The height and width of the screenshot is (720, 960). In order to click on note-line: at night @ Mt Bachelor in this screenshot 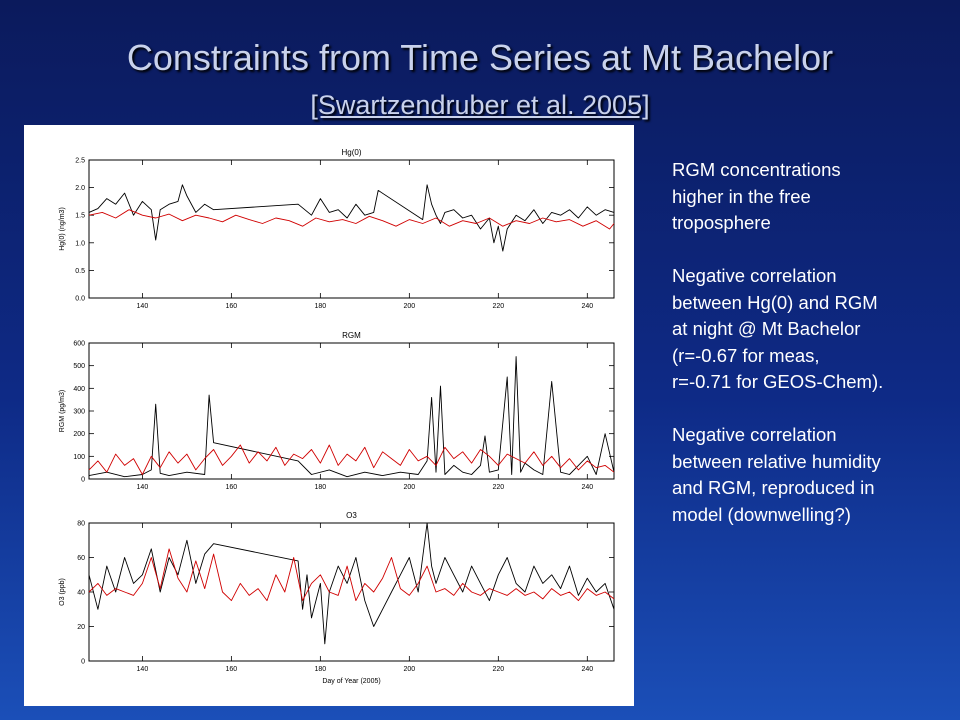, I will do `click(766, 328)`.